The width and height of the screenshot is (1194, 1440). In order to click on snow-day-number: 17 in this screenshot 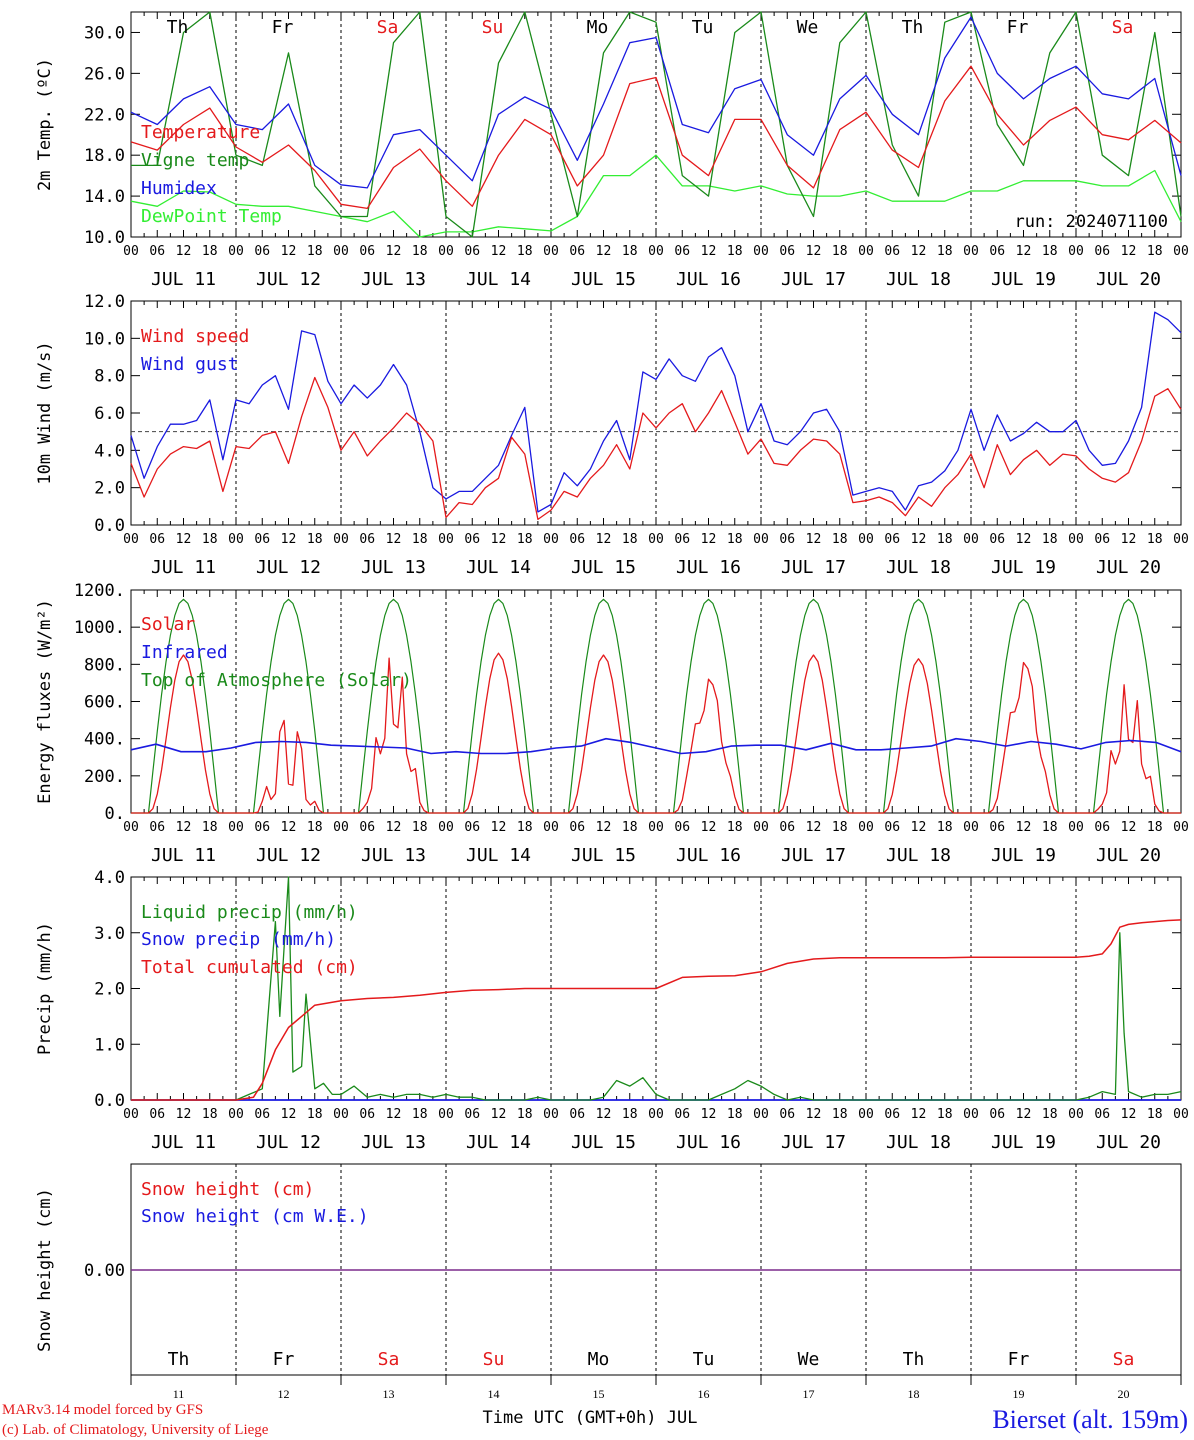, I will do `click(809, 1394)`.